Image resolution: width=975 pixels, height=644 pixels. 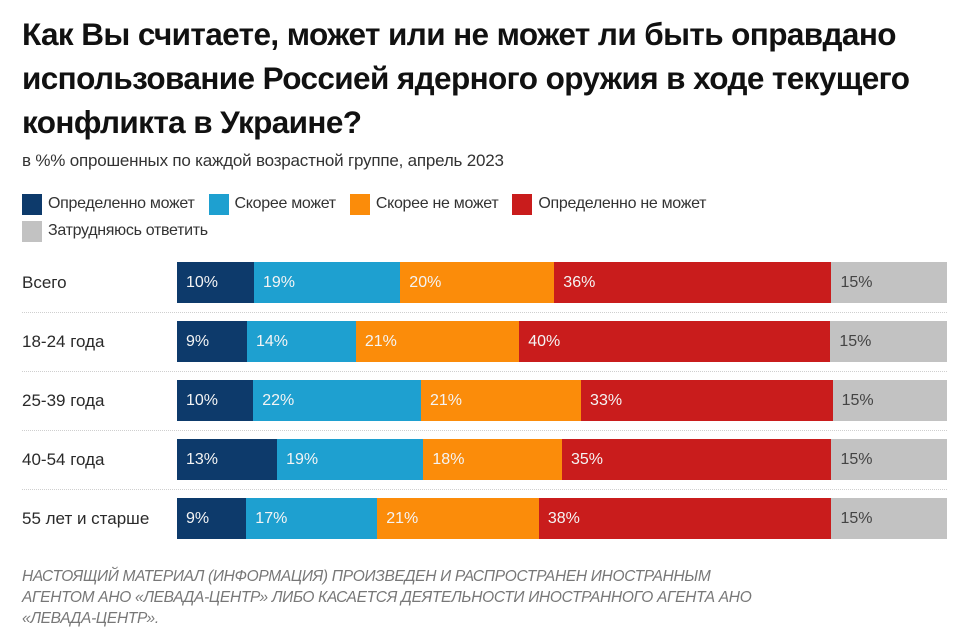 What do you see at coordinates (492, 459) in the screenshot?
I see `bar-segment: 18%` at bounding box center [492, 459].